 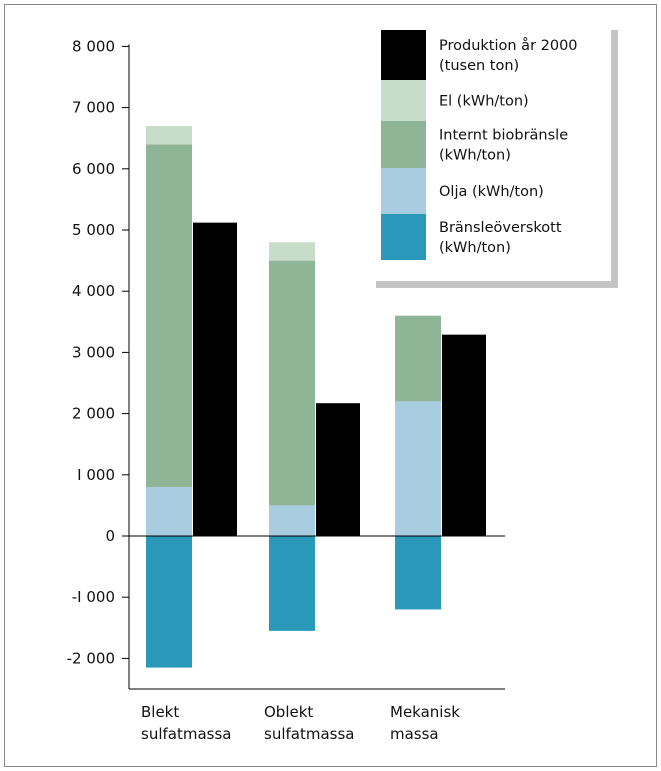 I want to click on y-tick-label-4: 4 000, so click(x=93, y=291).